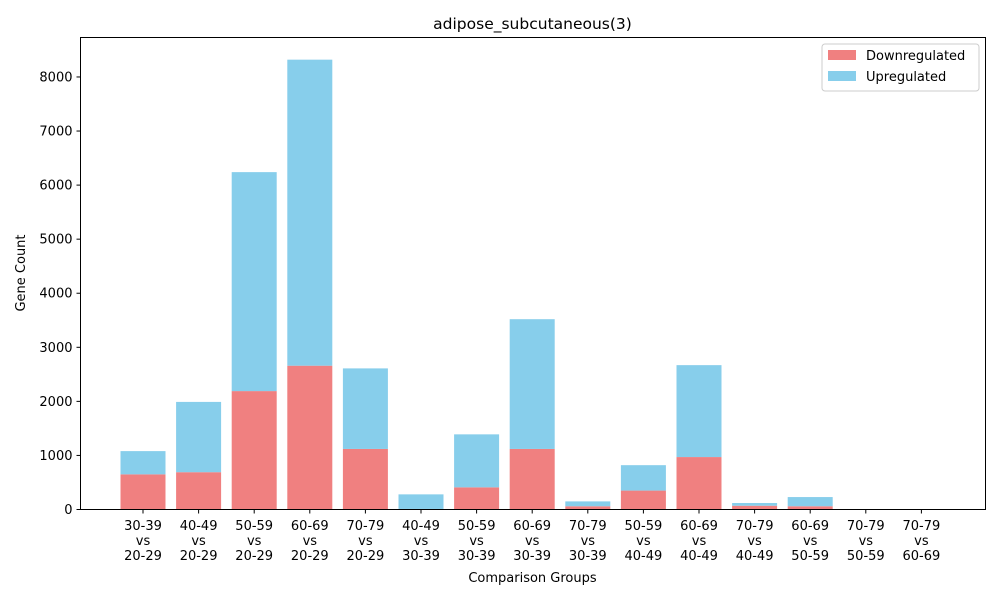 This screenshot has width=1000, height=600. I want to click on legend: Downregulated Upregulated, so click(900, 67).